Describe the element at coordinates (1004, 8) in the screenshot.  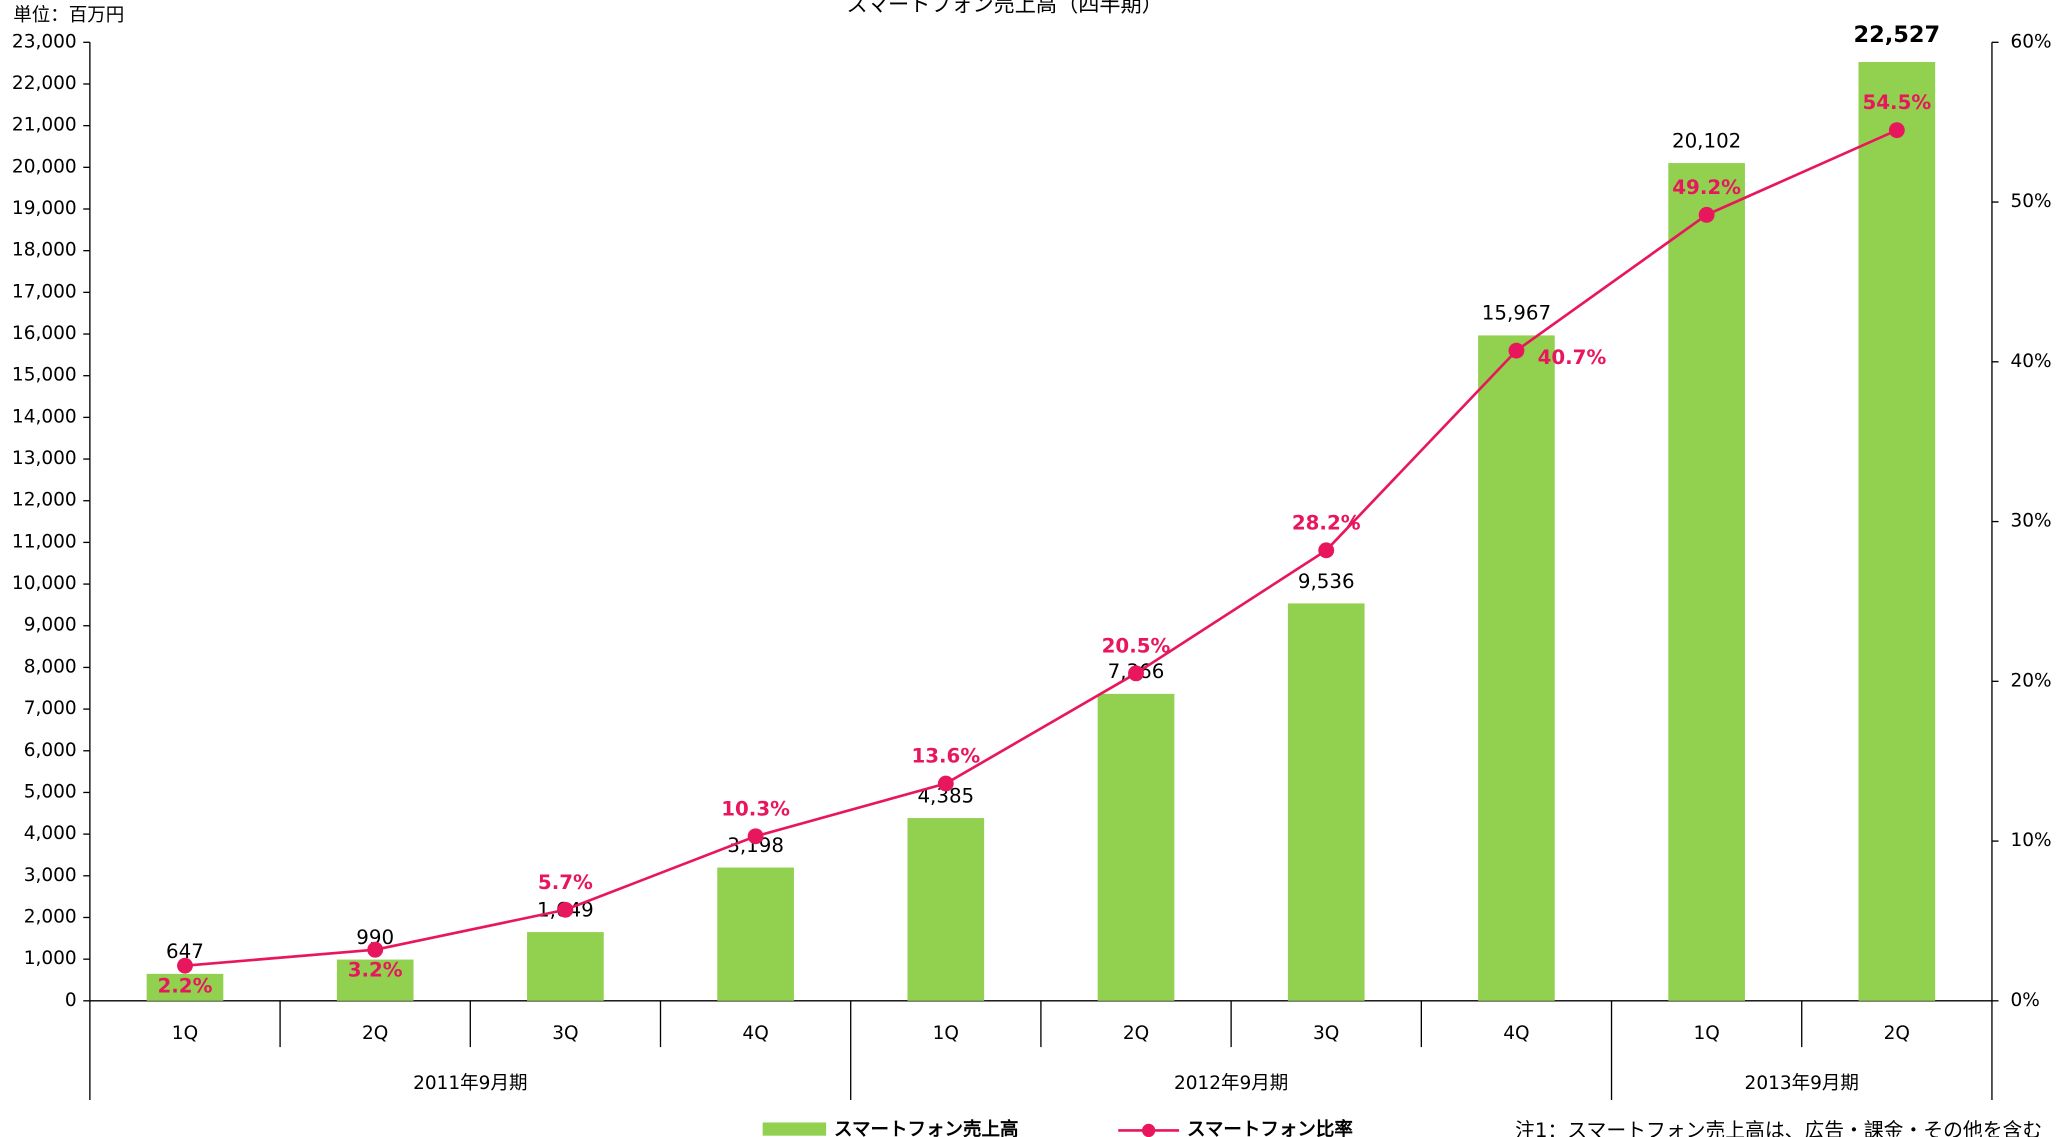
I see `chart-title: スマートフォン売上高（四半期）` at that location.